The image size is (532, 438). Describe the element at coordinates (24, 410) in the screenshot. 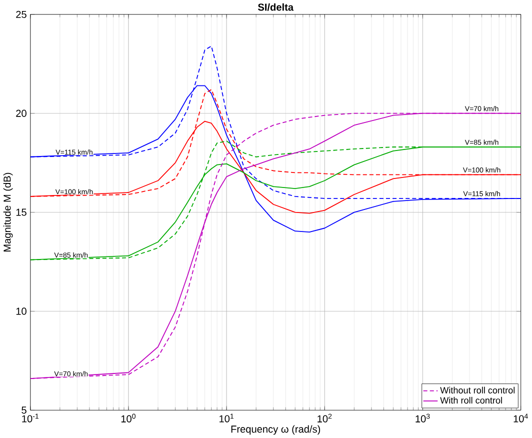

I see `y-tick-label: 5` at that location.